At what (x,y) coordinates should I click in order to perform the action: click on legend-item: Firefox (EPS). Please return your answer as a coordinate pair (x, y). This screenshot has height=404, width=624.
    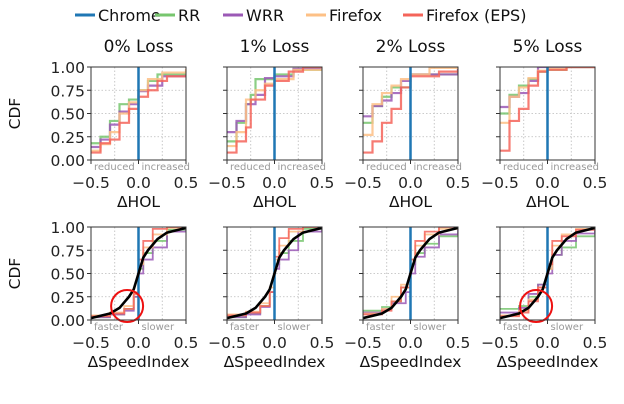
    Looking at the image, I should click on (464, 15).